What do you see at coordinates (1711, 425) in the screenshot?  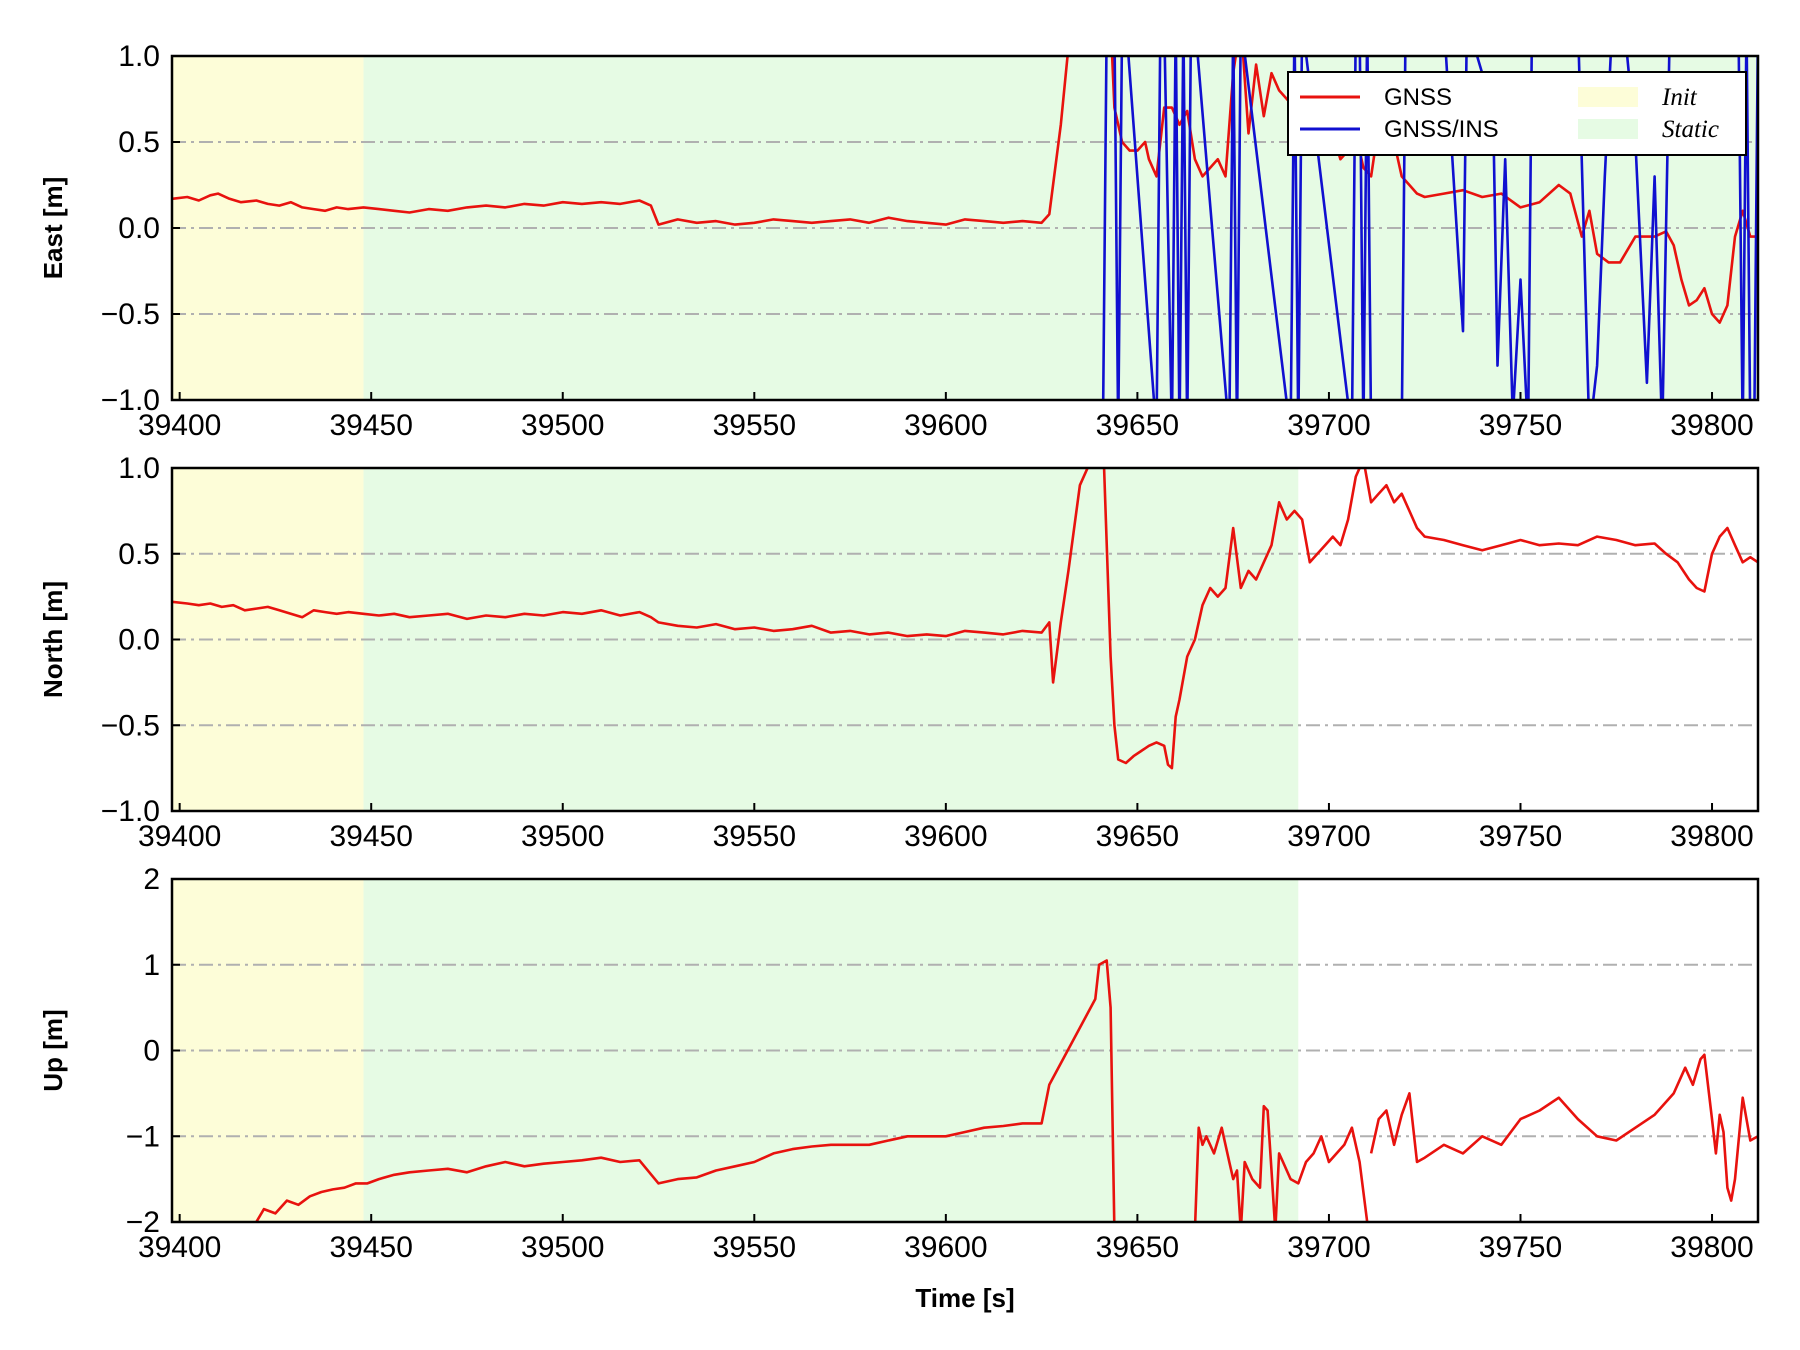 I see `east-xtick-label: 39800` at bounding box center [1711, 425].